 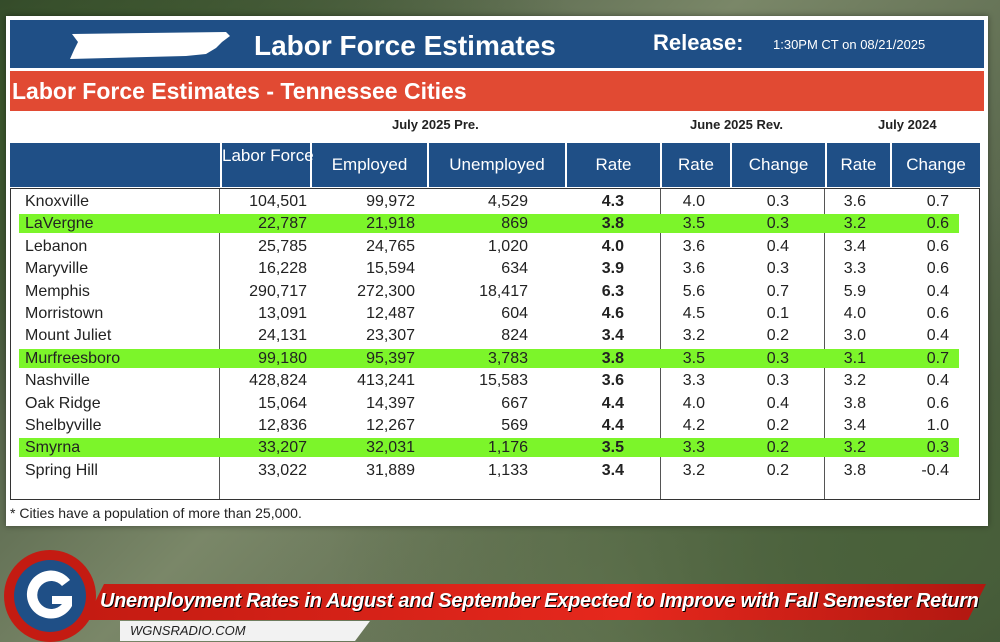 What do you see at coordinates (695, 165) in the screenshot?
I see `column-header-june-rate: Rate` at bounding box center [695, 165].